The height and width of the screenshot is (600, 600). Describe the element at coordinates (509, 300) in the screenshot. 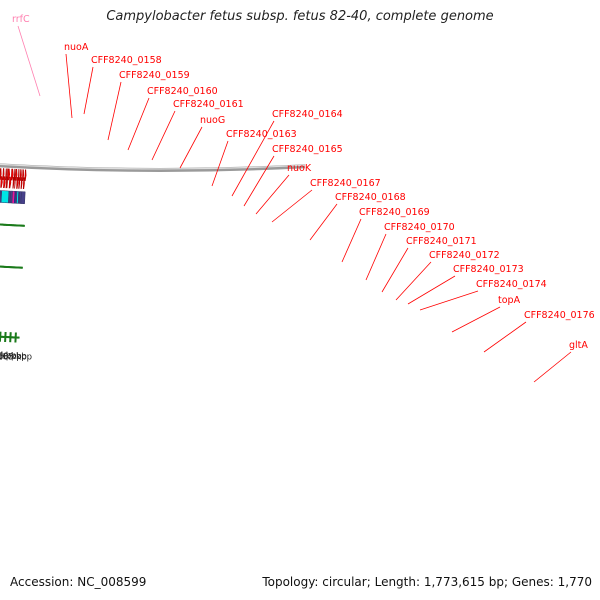

I see `gene-label: topA` at that location.